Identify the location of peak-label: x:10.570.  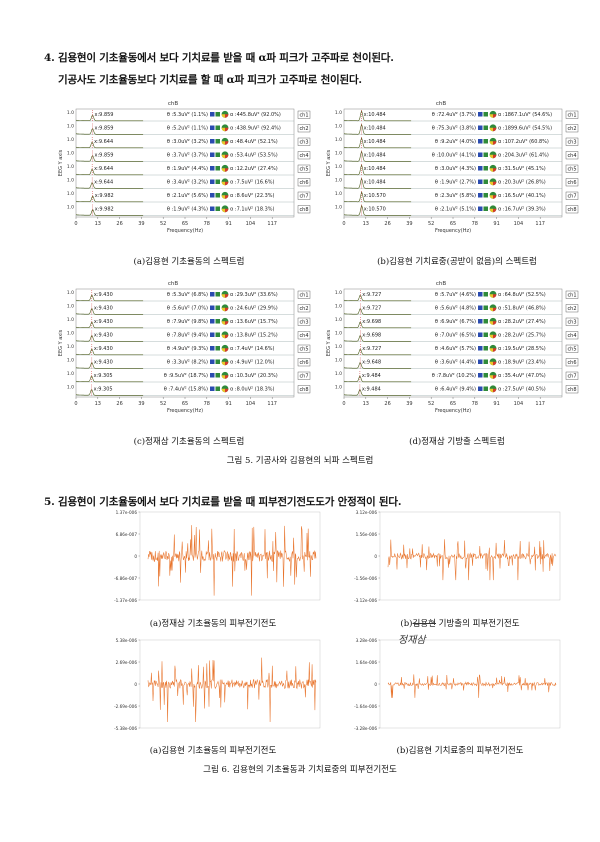
(375, 196).